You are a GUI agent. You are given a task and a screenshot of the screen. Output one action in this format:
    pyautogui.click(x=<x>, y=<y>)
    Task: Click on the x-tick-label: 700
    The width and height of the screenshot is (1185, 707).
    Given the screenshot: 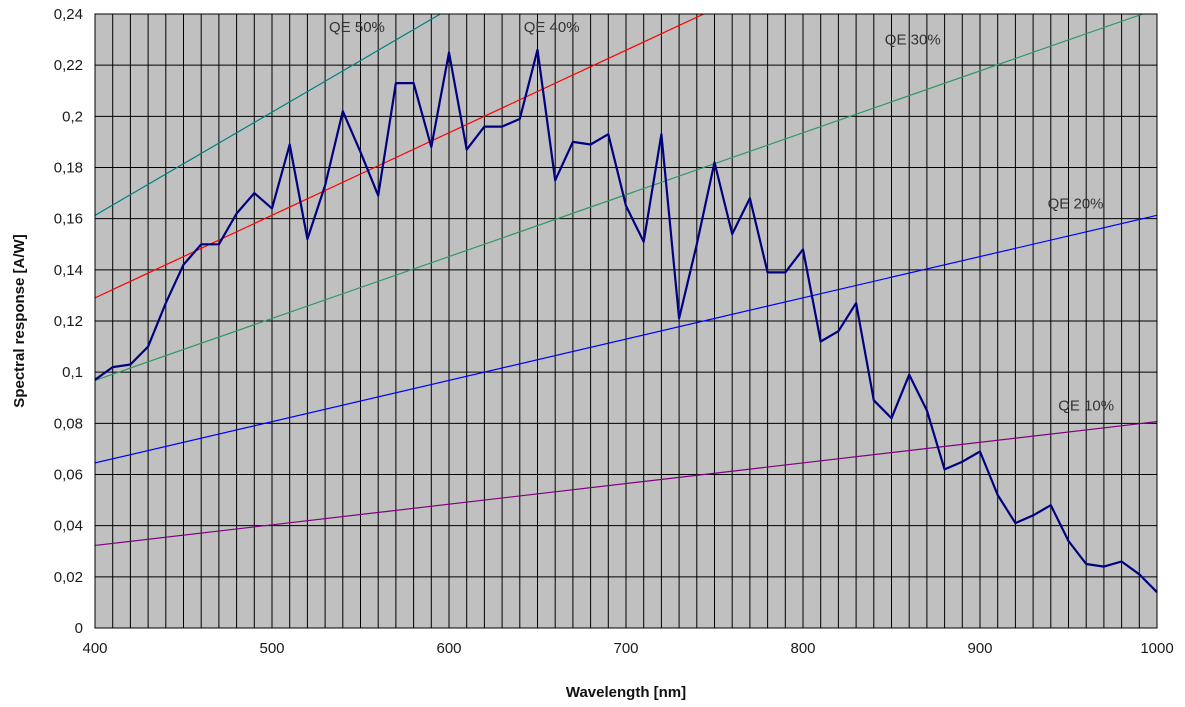 What is the action you would take?
    pyautogui.click(x=625, y=648)
    